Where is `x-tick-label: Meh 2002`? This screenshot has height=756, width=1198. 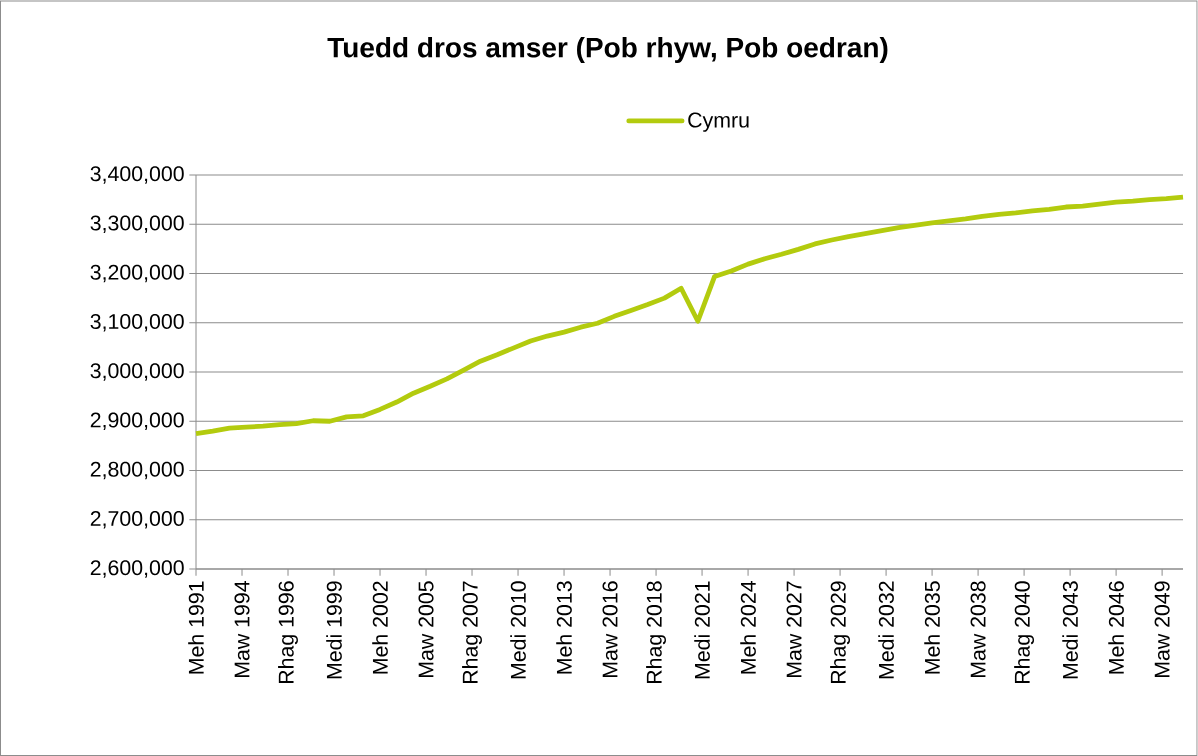
x-tick-label: Meh 2002 is located at coordinates (380, 627).